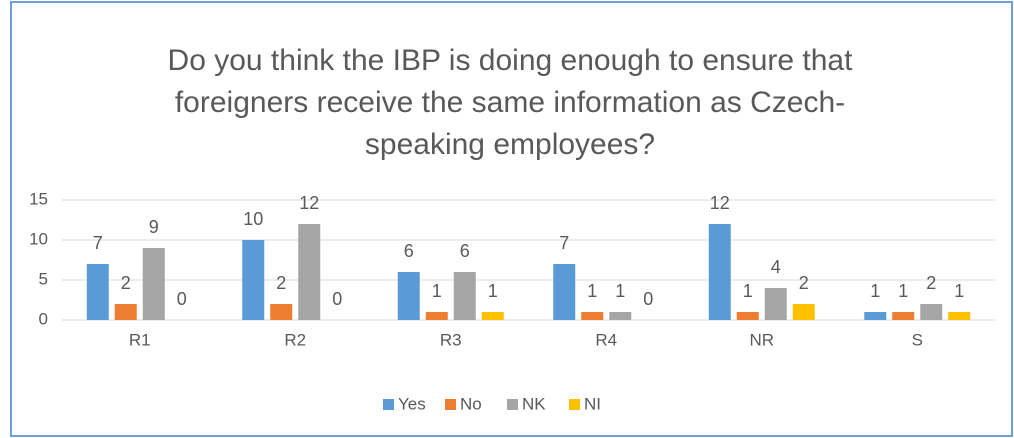 The width and height of the screenshot is (1014, 438). Describe the element at coordinates (776, 267) in the screenshot. I see `data-label: 4` at that location.